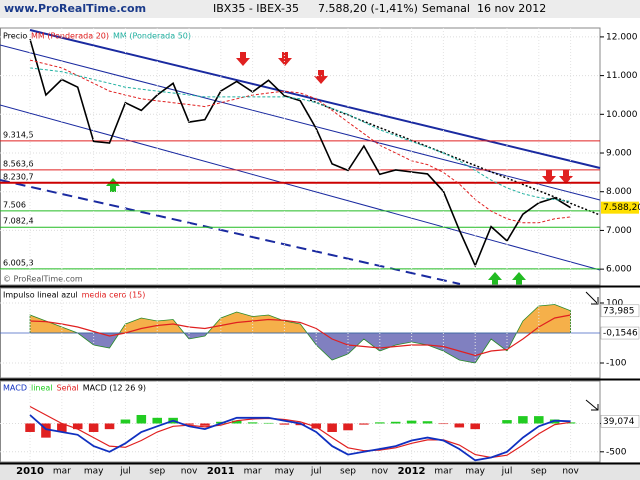  Describe the element at coordinates (619, 154) in the screenshot. I see `y-tick-label: 9.000` at that location.